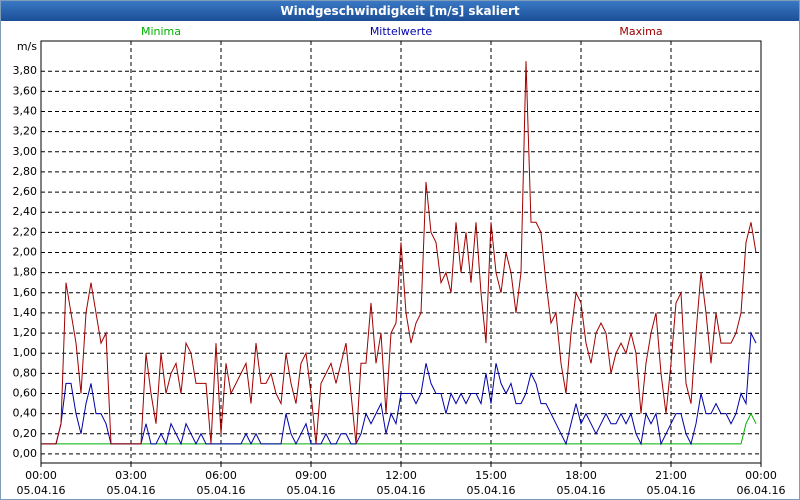 This screenshot has height=500, width=800. What do you see at coordinates (25, 413) in the screenshot?
I see `y-tick-label: 0,40` at bounding box center [25, 413].